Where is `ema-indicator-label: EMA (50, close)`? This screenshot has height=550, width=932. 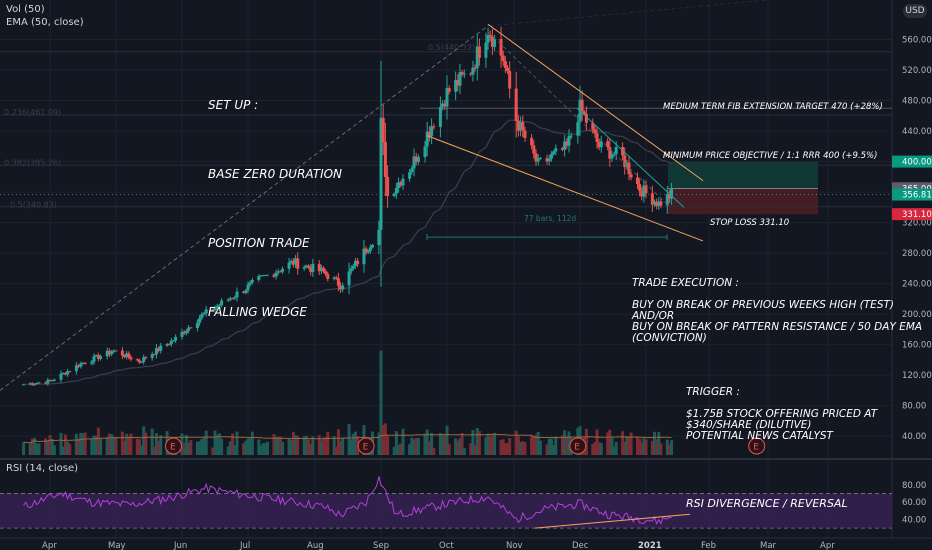
ema-indicator-label: EMA (50, close) is located at coordinates (45, 22).